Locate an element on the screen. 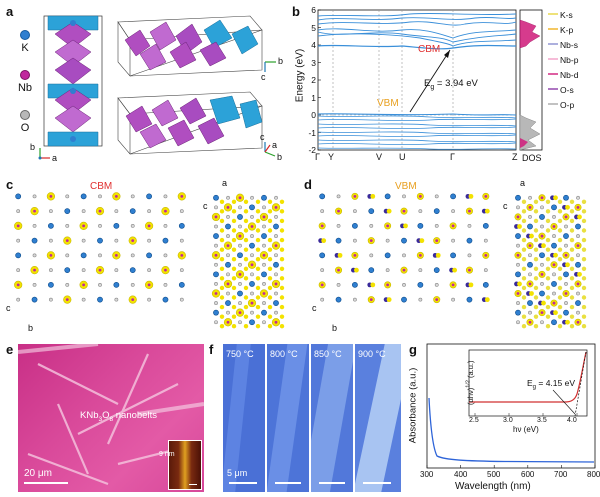  vbm-label: VBM is located at coordinates (388, 103).